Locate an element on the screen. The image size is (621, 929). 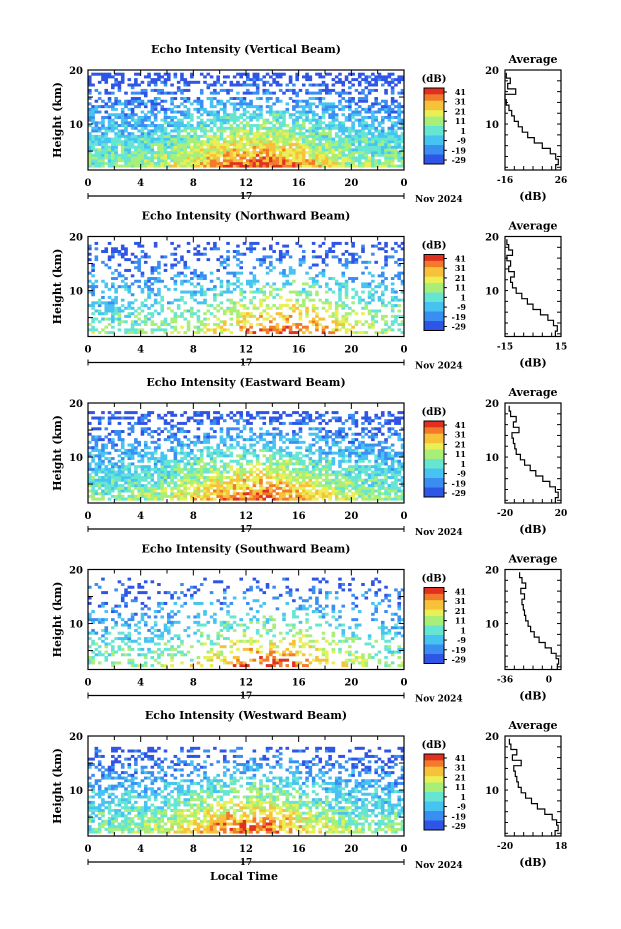
heatmap-cells is located at coordinates (246, 456).